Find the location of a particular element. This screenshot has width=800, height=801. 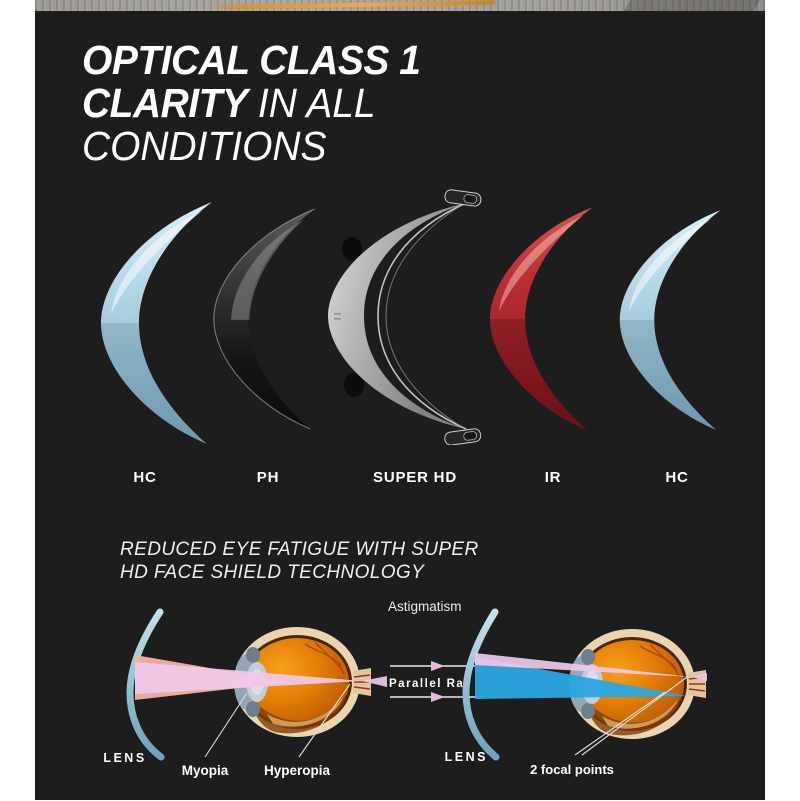

headline-bold-text: OPTICAL CLASS 1 is located at coordinates (251, 60).